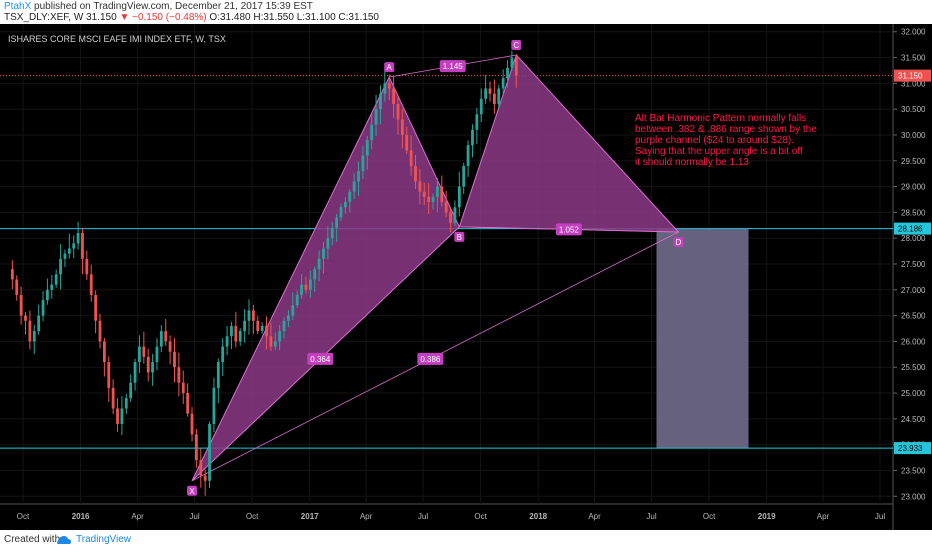 The image size is (932, 550). What do you see at coordinates (913, 135) in the screenshot?
I see `y-tick-label: 30.000` at bounding box center [913, 135].